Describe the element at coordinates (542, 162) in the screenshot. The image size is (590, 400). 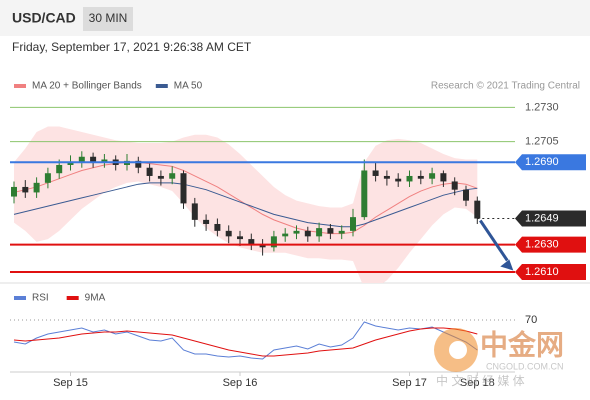
I see `level-label: 1.2690` at that location.